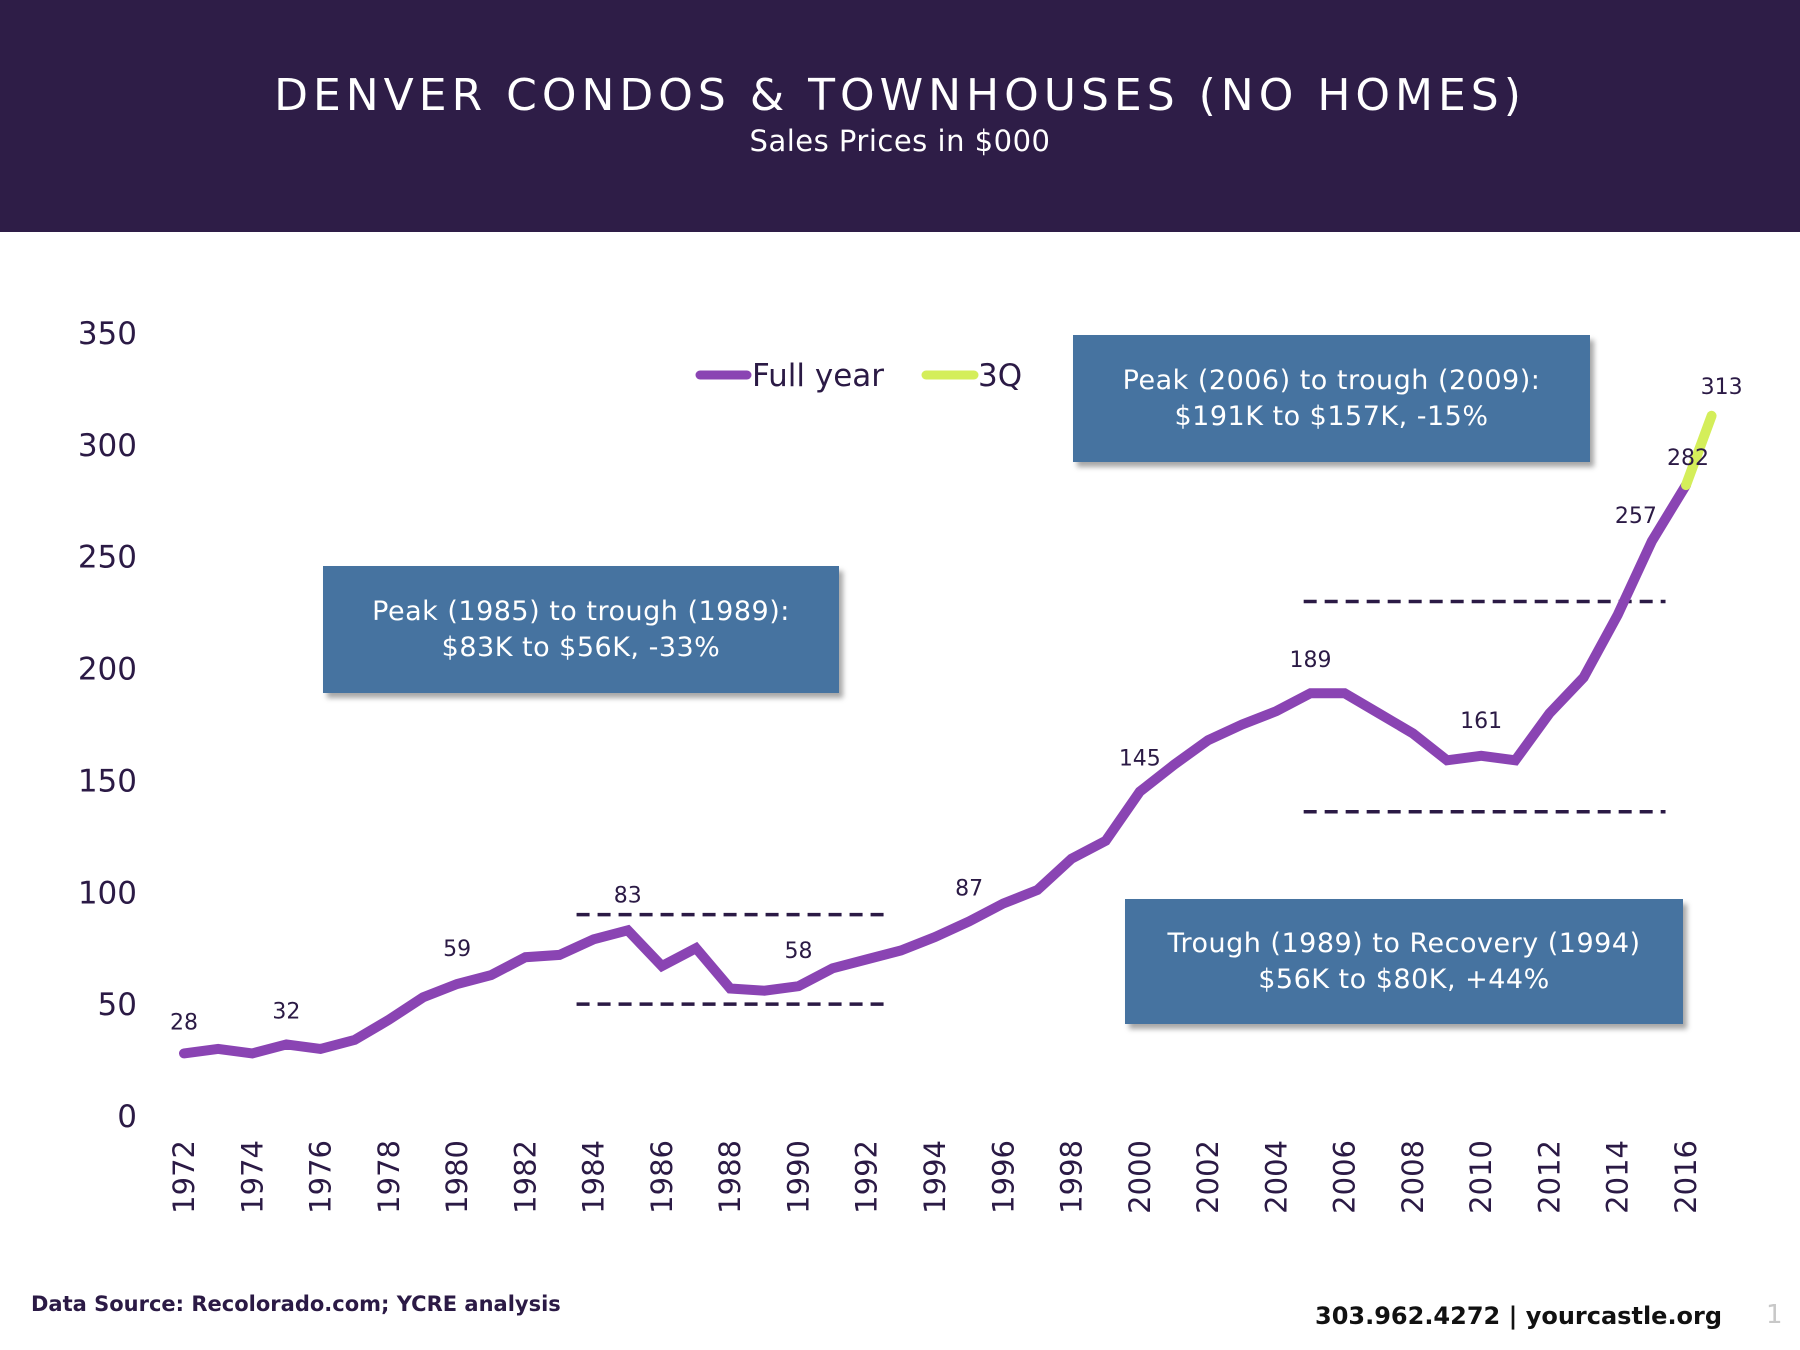  Describe the element at coordinates (1276, 1177) in the screenshot. I see `x-tick-label: 2004` at that location.